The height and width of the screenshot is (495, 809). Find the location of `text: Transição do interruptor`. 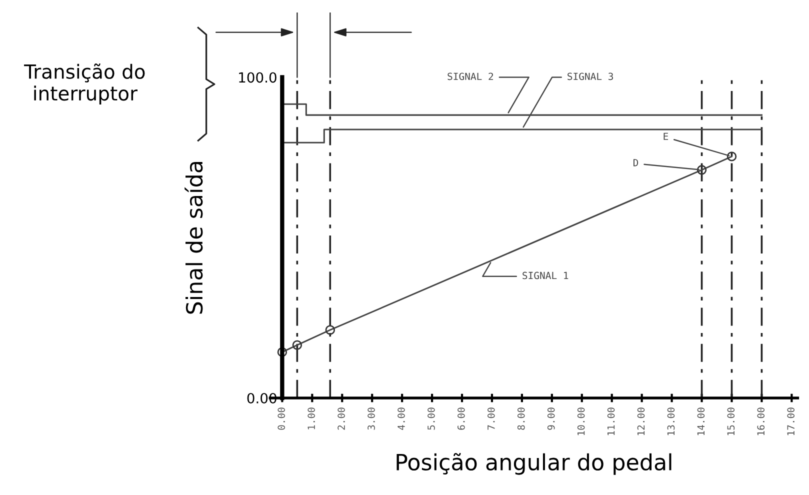

text: Transição do interruptor is located at coordinates (84, 84).